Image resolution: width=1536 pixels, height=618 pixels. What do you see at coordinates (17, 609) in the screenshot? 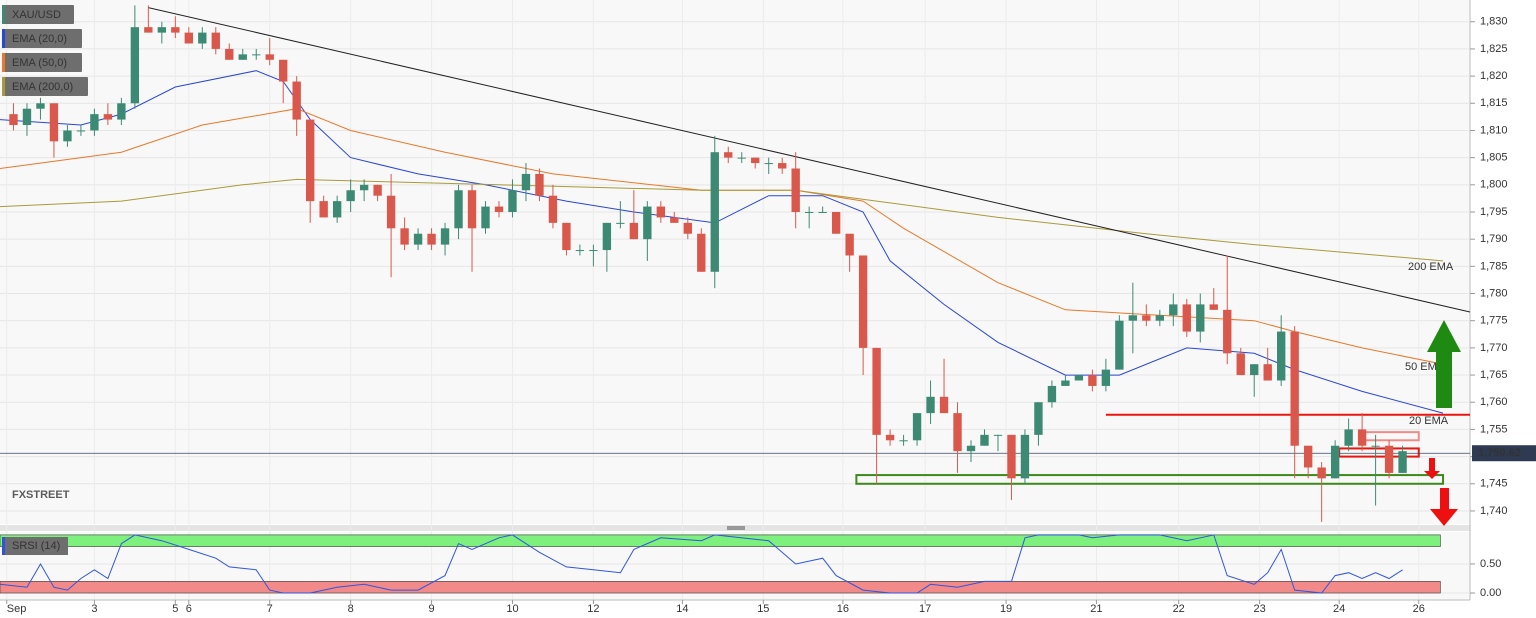
I see `x-tick-label: Sep` at bounding box center [17, 609].